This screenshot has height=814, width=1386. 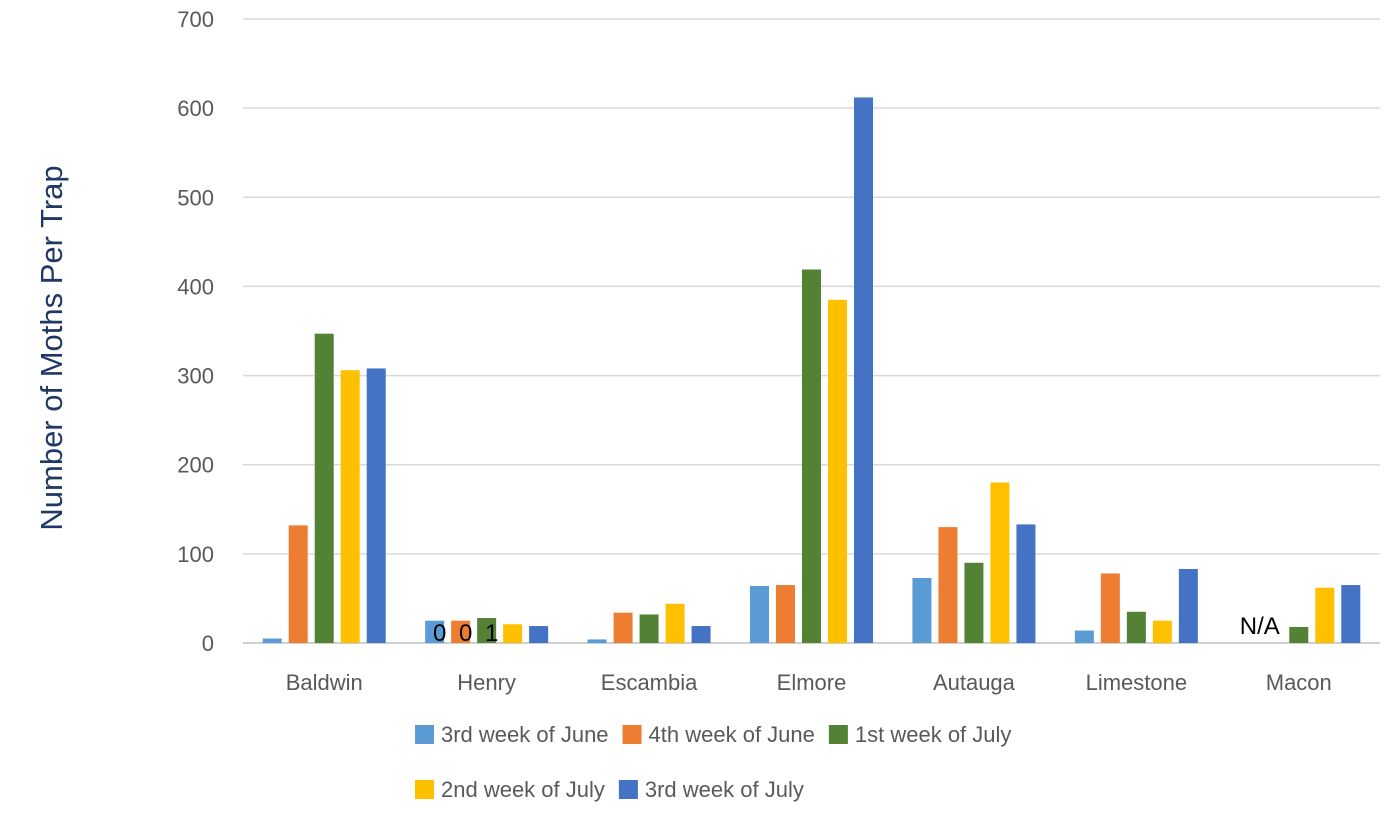 I want to click on legend-label: 2nd week of July, so click(x=523, y=789).